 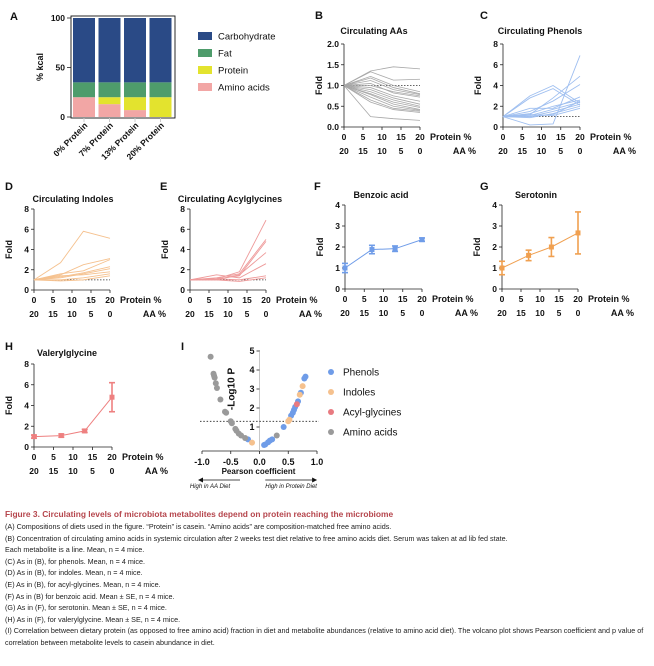 What do you see at coordinates (259, 471) in the screenshot?
I see `x-axis-label: Pearson coefficient` at bounding box center [259, 471].